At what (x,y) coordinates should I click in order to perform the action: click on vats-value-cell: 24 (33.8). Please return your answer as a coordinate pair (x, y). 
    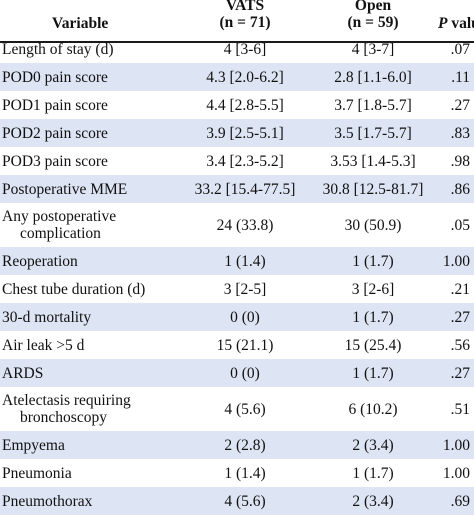
    Looking at the image, I should click on (245, 225).